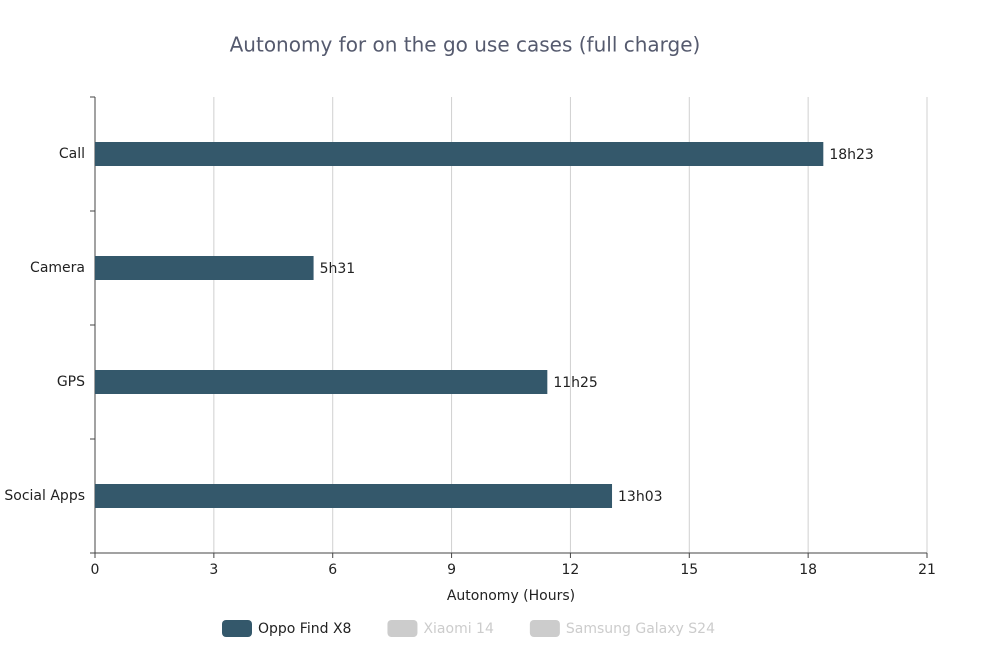  I want to click on value-label: 13h03, so click(640, 497).